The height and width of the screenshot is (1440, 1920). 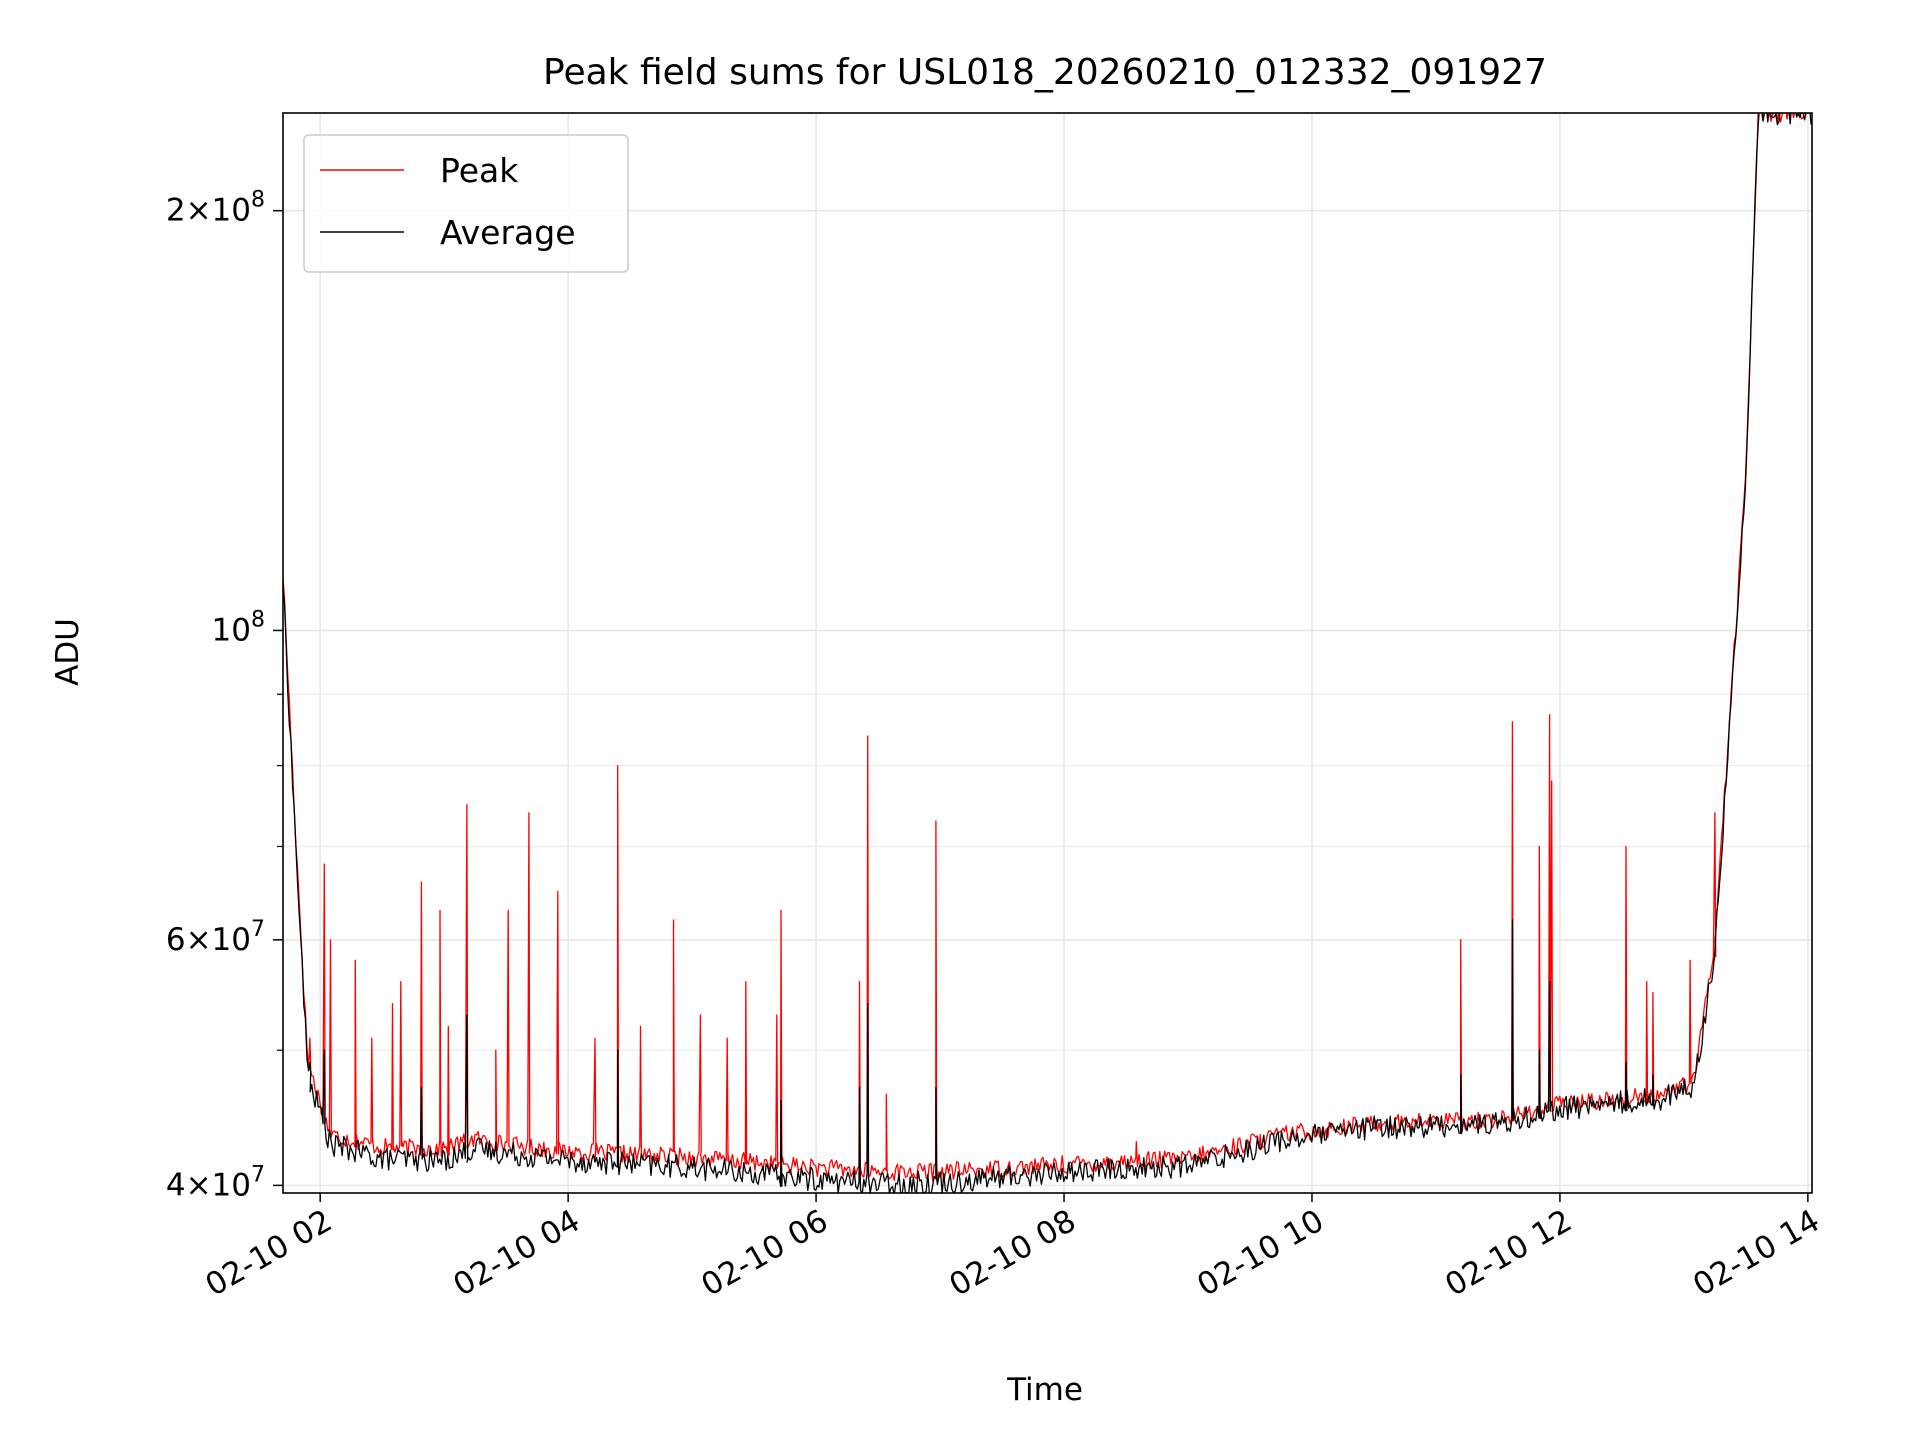 What do you see at coordinates (1756, 1253) in the screenshot?
I see `x-tick-label: 02-10 14` at bounding box center [1756, 1253].